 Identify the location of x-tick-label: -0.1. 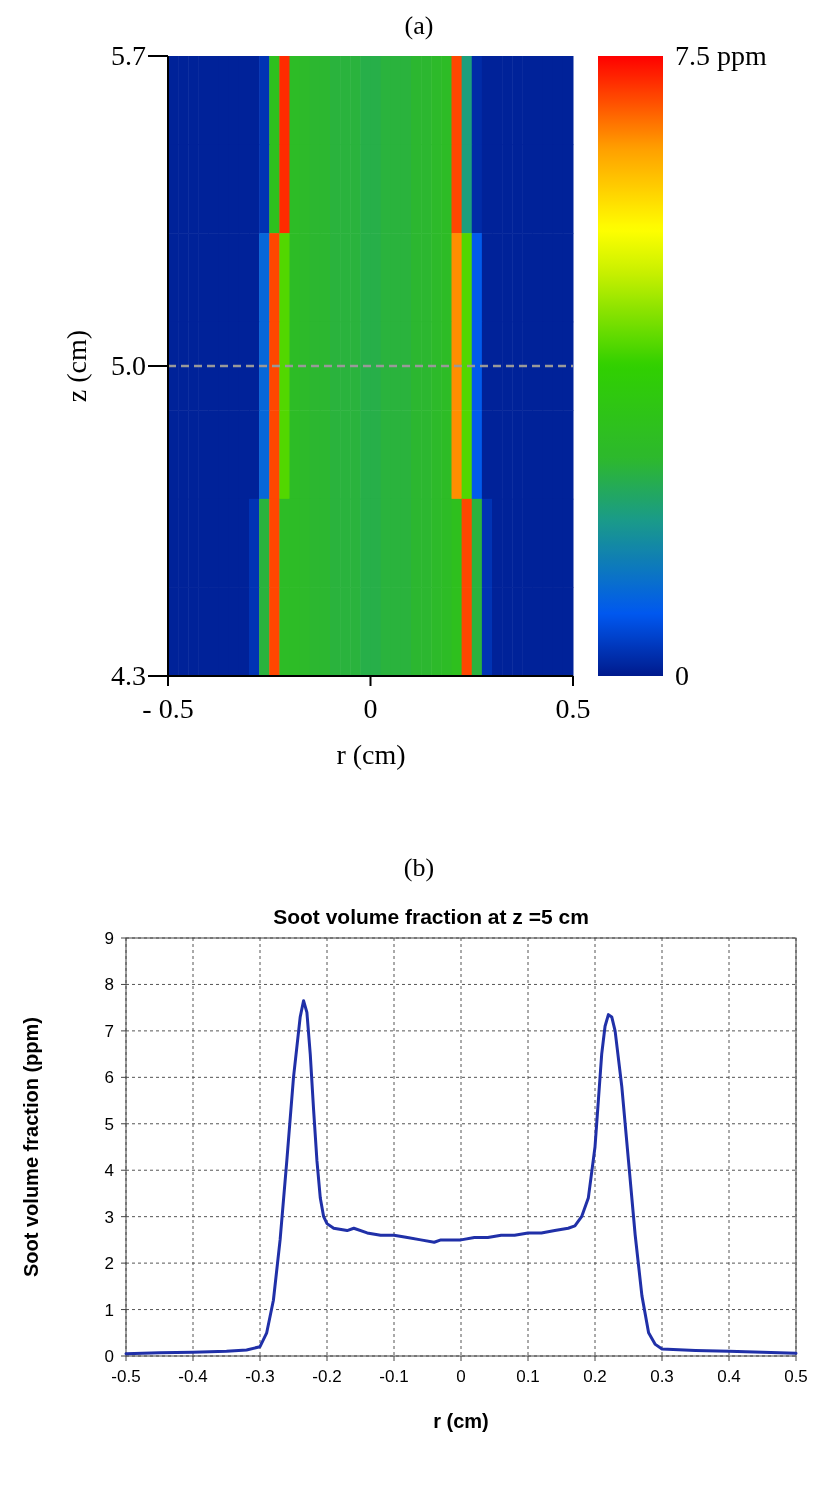
(394, 1376).